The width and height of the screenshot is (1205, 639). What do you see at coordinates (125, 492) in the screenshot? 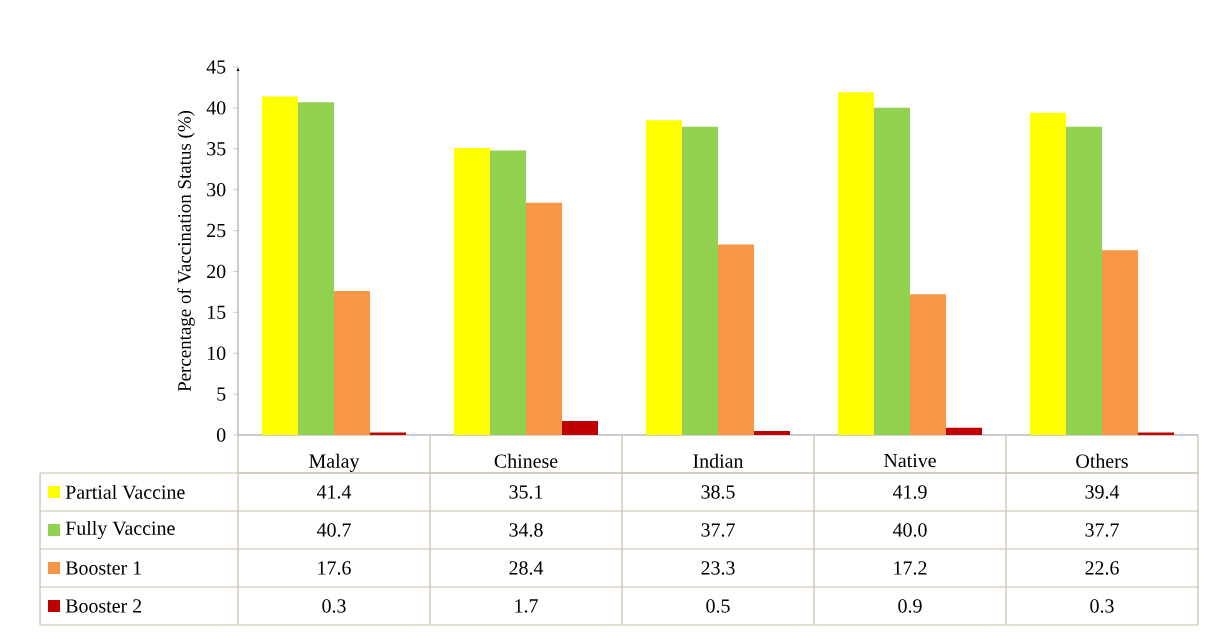
I see `legend-label: Partial Vaccine` at bounding box center [125, 492].